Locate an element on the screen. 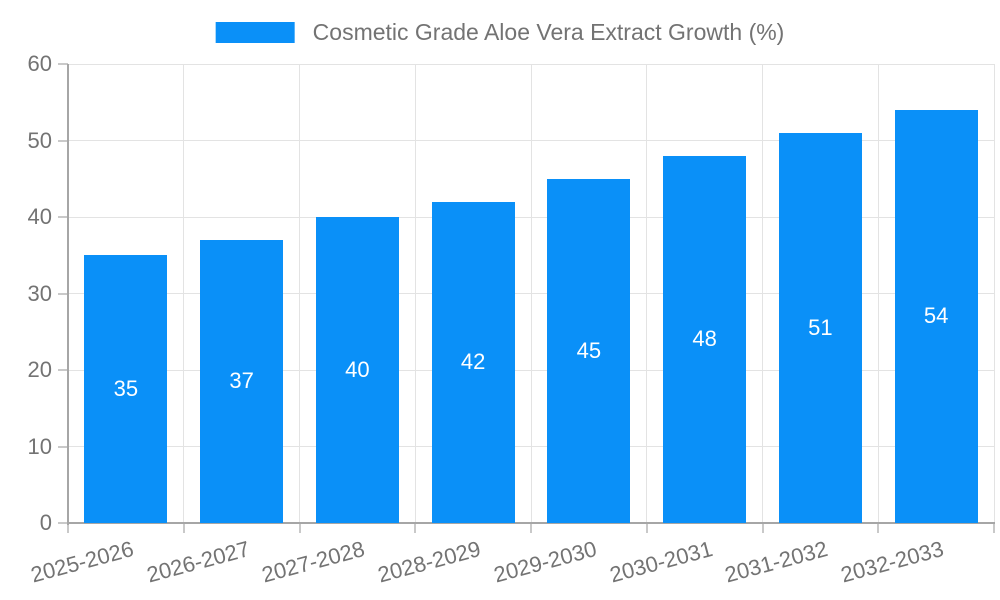 The image size is (1000, 600). bar: 35 is located at coordinates (126, 389).